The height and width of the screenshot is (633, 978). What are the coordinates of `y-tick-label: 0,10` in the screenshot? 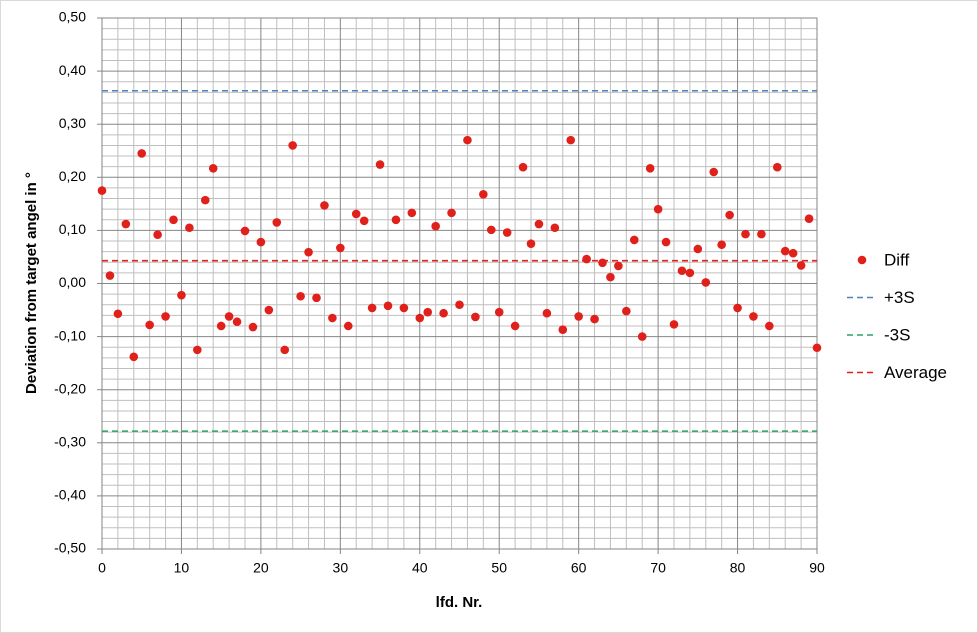 It's located at (72, 229).